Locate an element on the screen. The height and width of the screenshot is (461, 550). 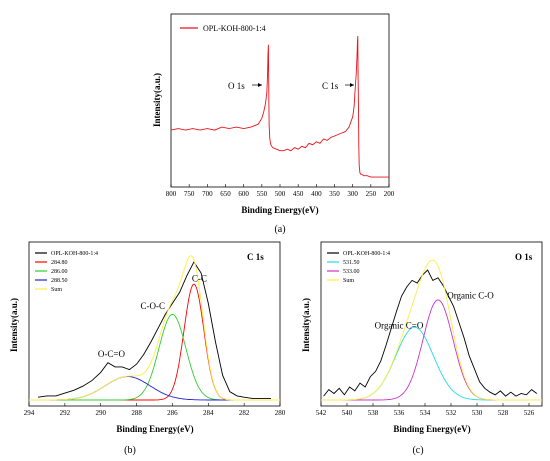
panel-b-series is located at coordinates (154, 328).